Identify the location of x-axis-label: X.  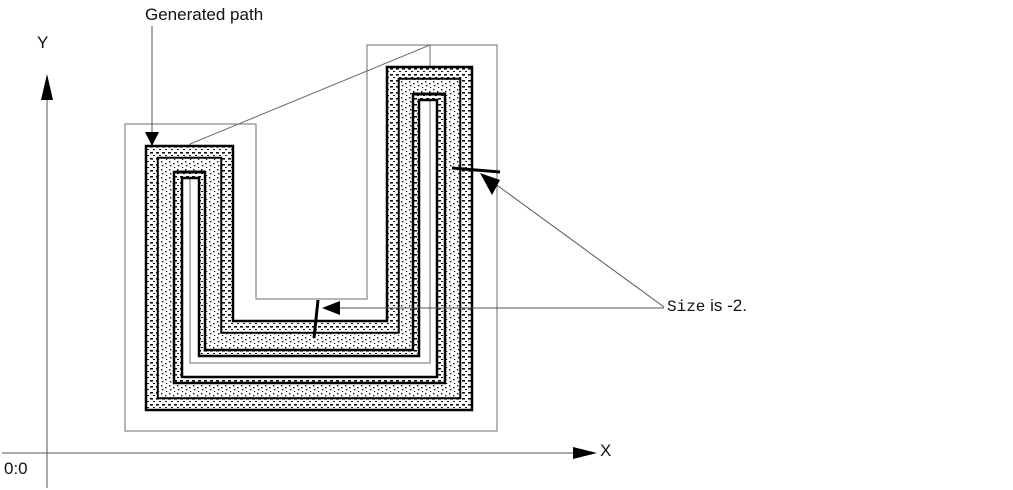
(606, 450).